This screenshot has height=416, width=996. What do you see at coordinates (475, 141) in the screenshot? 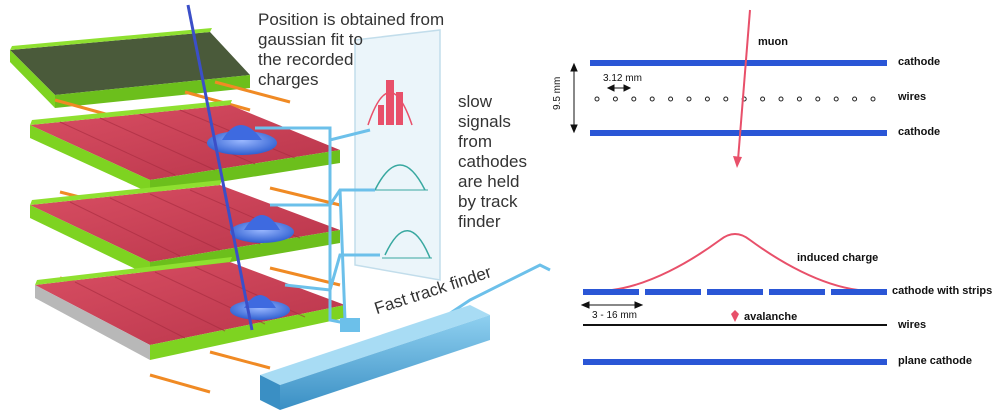
I see `slow-signals-line-3: from` at bounding box center [475, 141].